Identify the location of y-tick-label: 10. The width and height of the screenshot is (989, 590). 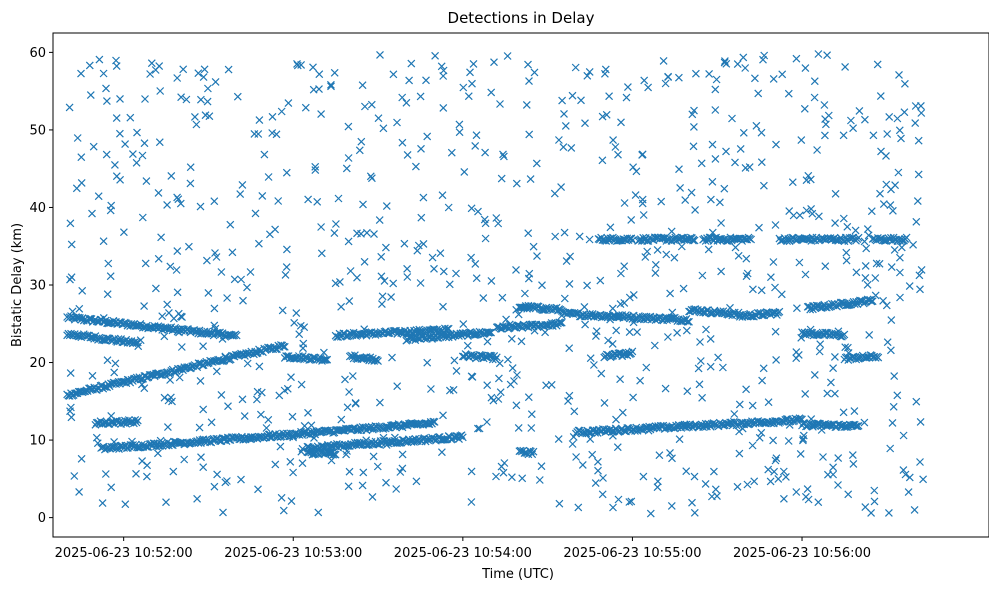
(37, 441).